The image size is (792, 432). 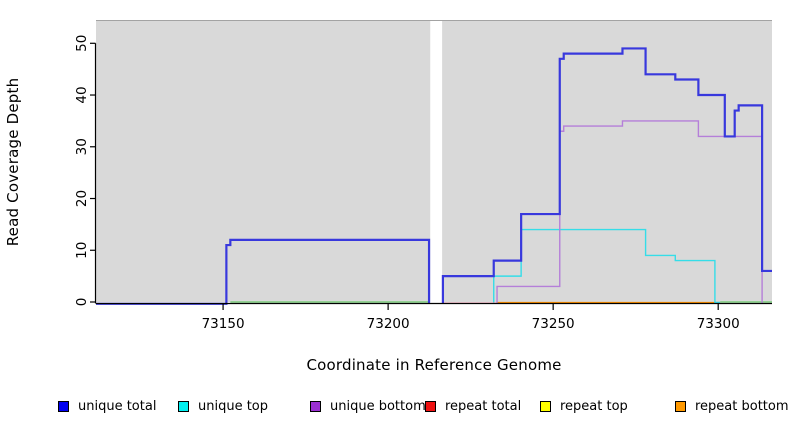 I want to click on unique-total-swatch-icon, so click(x=63, y=406).